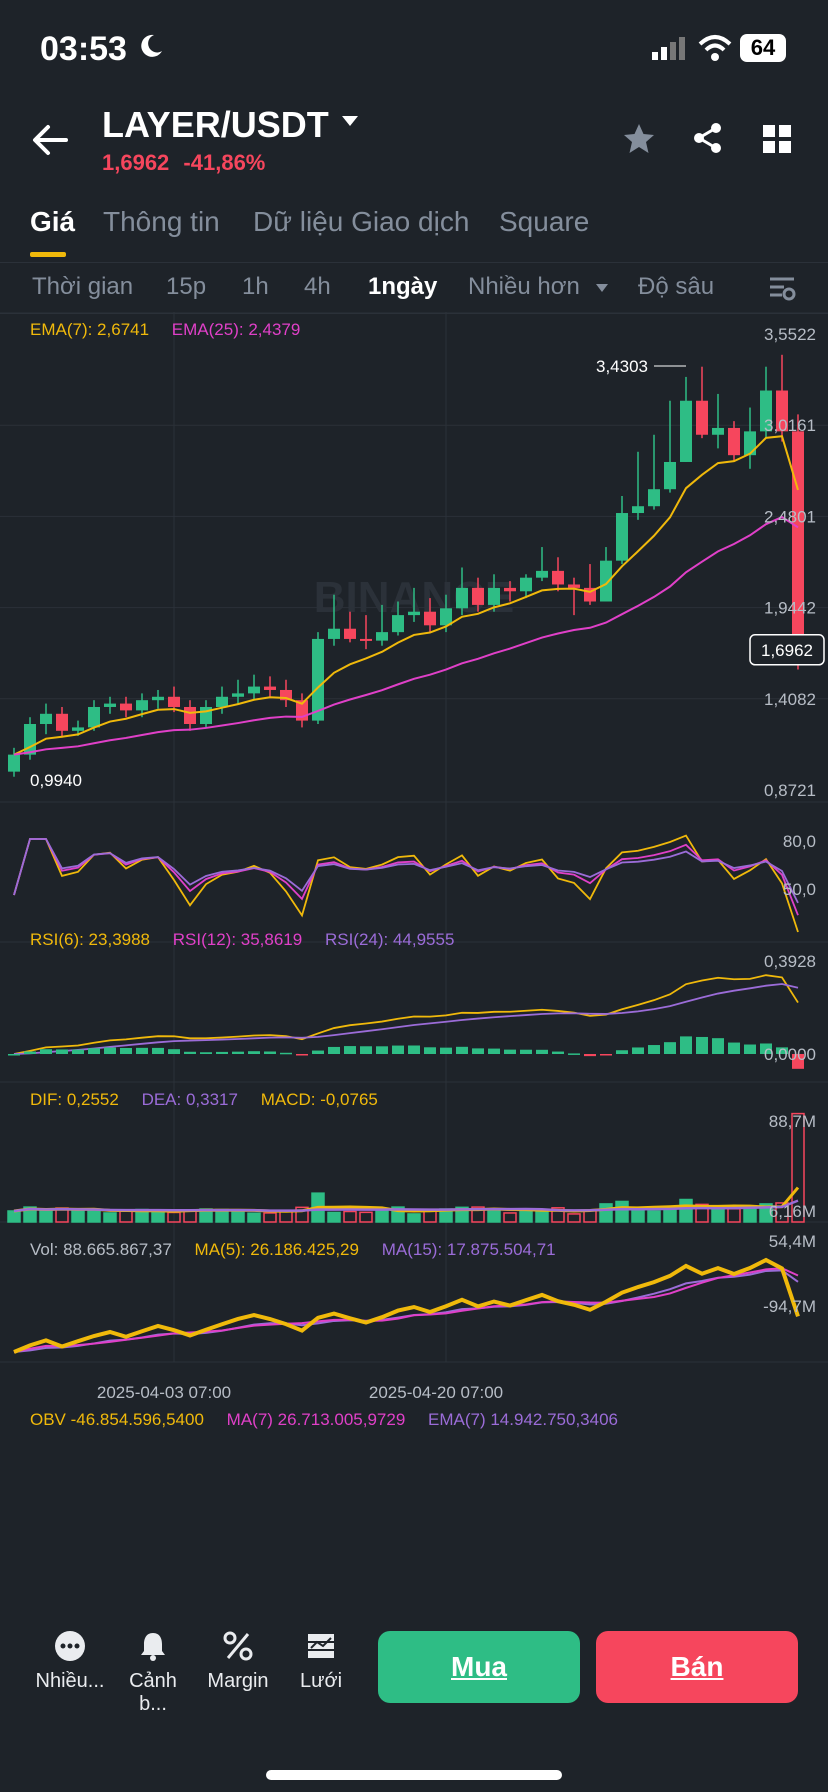  I want to click on rsi6-line, so click(406, 883).